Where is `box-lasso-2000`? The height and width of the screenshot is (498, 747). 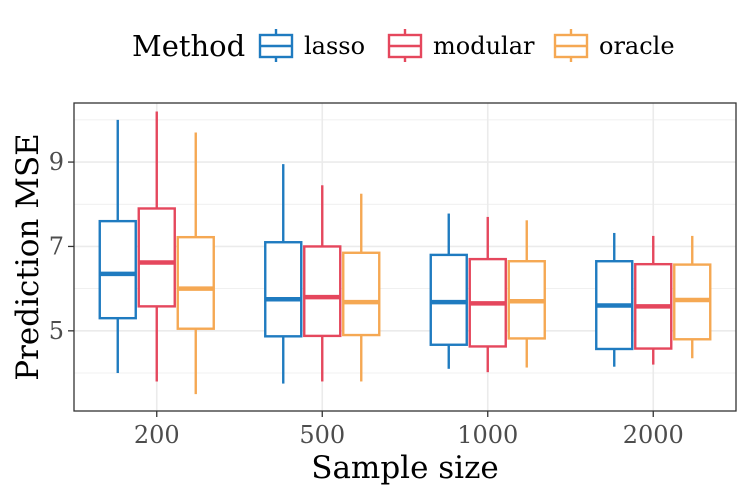
box-lasso-2000 is located at coordinates (614, 299).